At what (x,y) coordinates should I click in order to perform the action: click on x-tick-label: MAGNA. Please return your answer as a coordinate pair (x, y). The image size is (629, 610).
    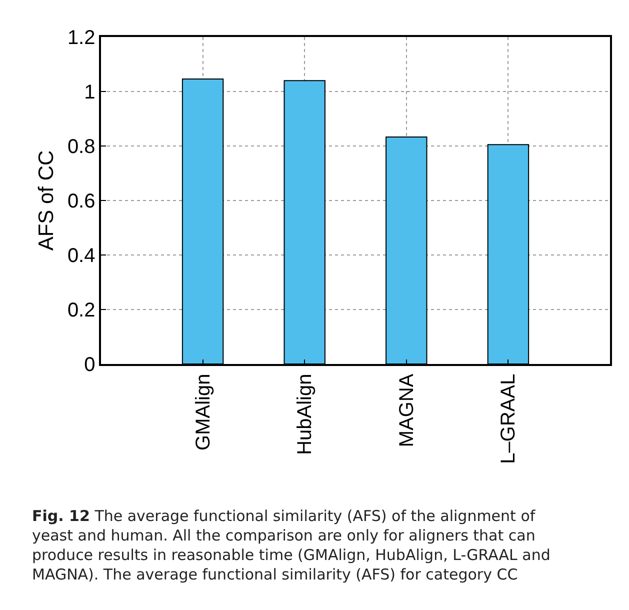
    Looking at the image, I should click on (407, 410).